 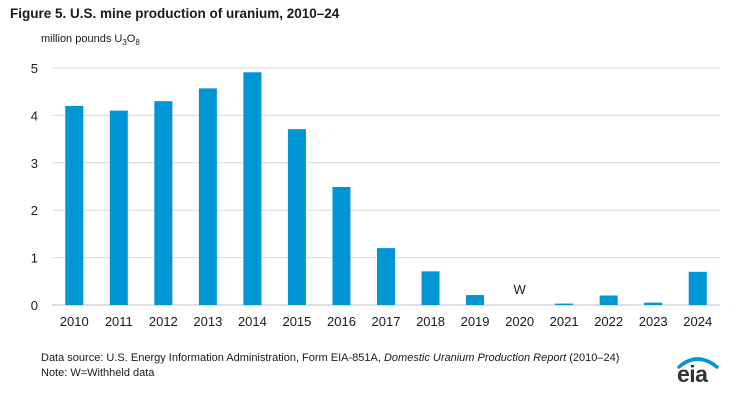 What do you see at coordinates (119, 321) in the screenshot?
I see `x-tick-label: 2011` at bounding box center [119, 321].